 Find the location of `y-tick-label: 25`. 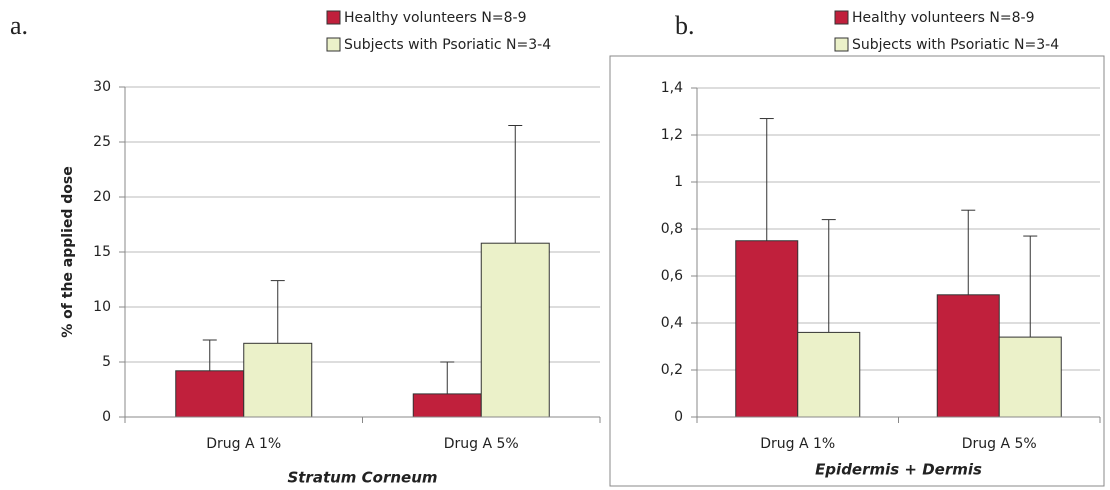

y-tick-label: 25 is located at coordinates (102, 142).